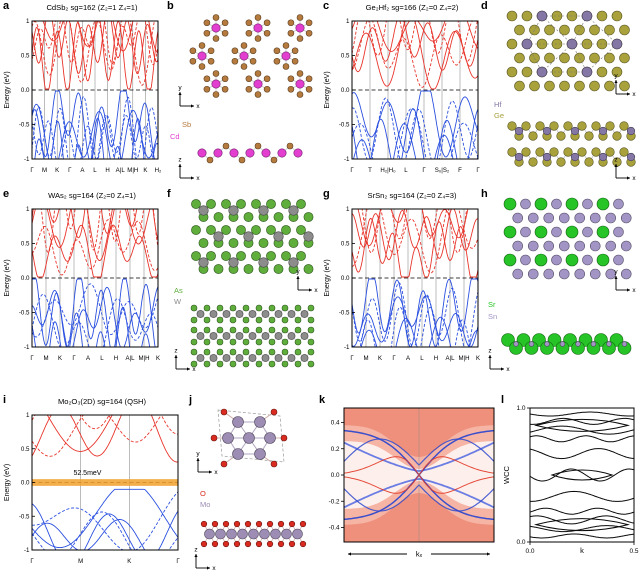 The image size is (640, 578). Describe the element at coordinates (347, 159) in the screenshot. I see `y-tick-label: -1` at that location.